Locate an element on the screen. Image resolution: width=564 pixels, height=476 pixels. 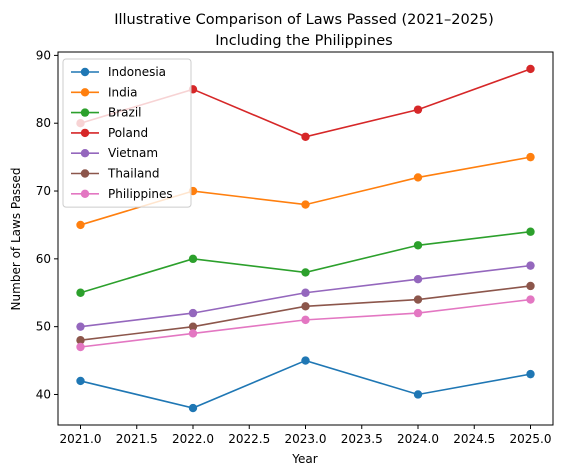
legend-box is located at coordinates (127, 133).